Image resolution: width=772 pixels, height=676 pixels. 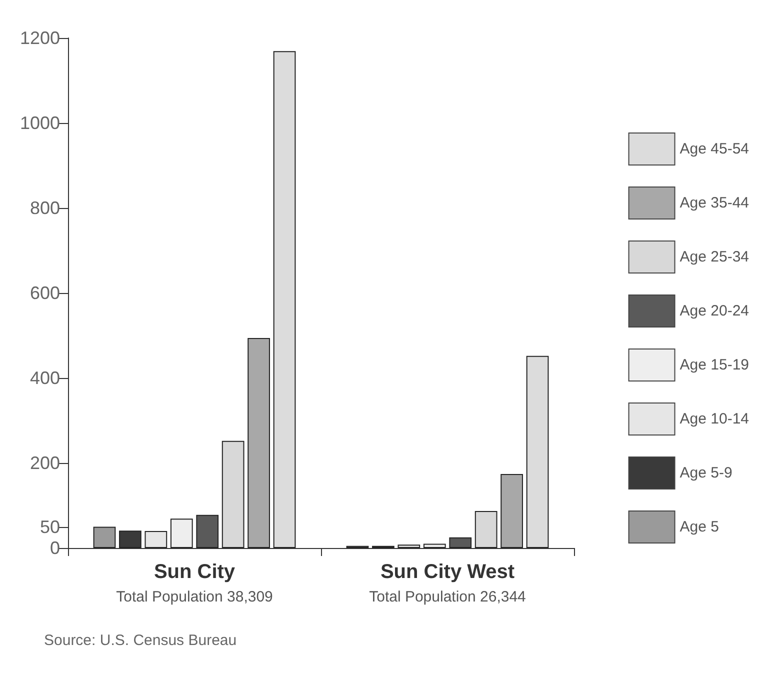 I want to click on y-tick-label: 400, so click(x=45, y=378).